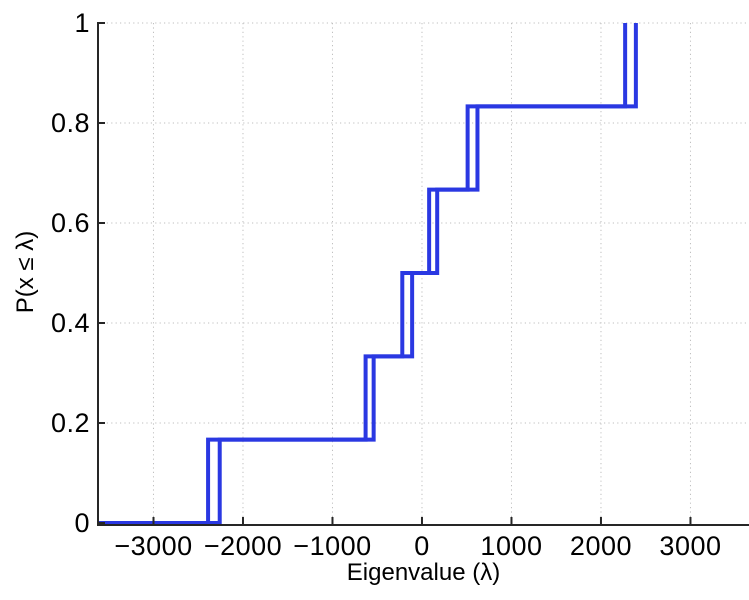 This screenshot has height=600, width=749. I want to click on x-tick-label: 1000, so click(511, 546).